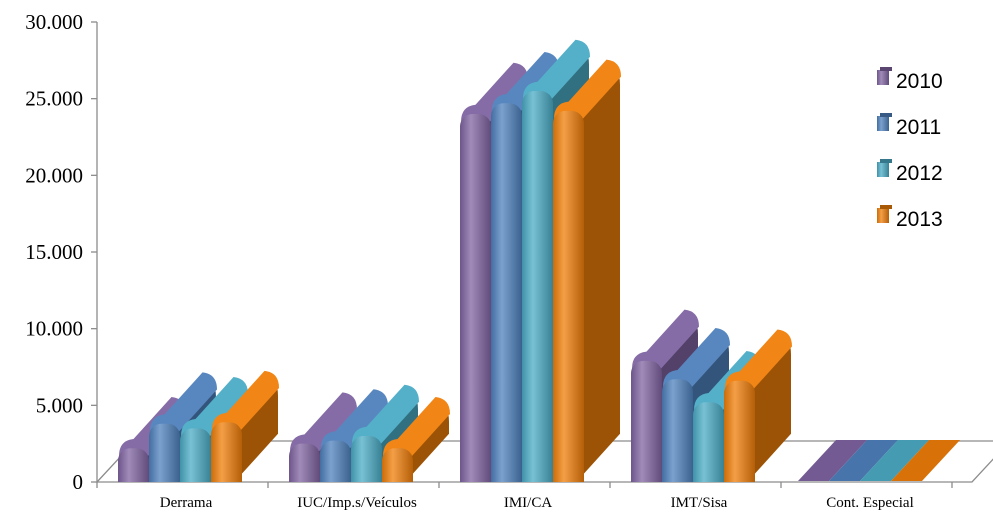 The width and height of the screenshot is (993, 513). Describe the element at coordinates (869, 503) in the screenshot. I see `x-tick-label: Cont. Especial` at that location.